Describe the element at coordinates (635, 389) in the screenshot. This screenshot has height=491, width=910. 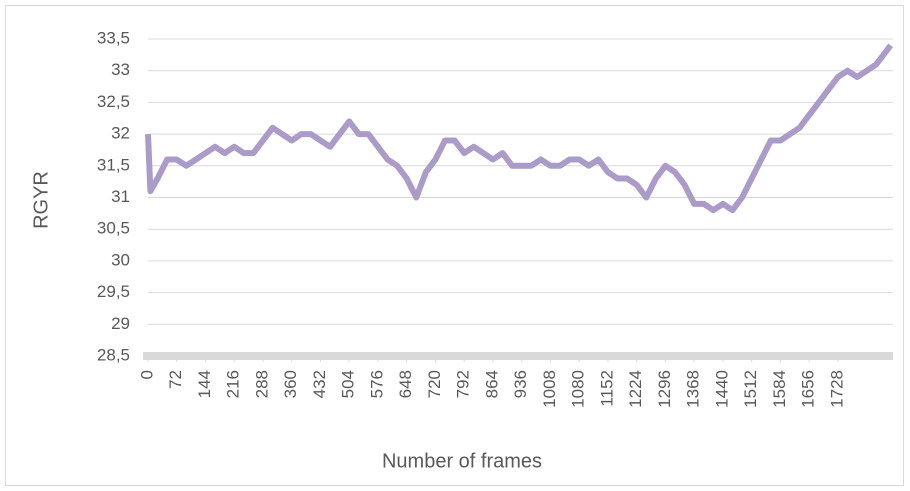
I see `x-tick-label: 1224` at that location.